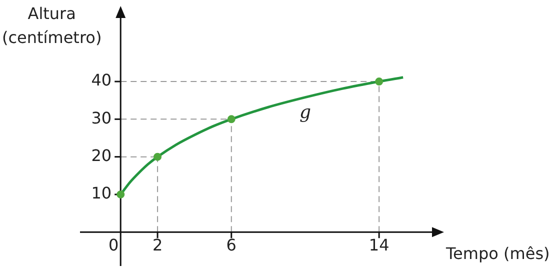 The image size is (557, 271). What do you see at coordinates (101, 118) in the screenshot?
I see `y-tick-label: 30` at bounding box center [101, 118].